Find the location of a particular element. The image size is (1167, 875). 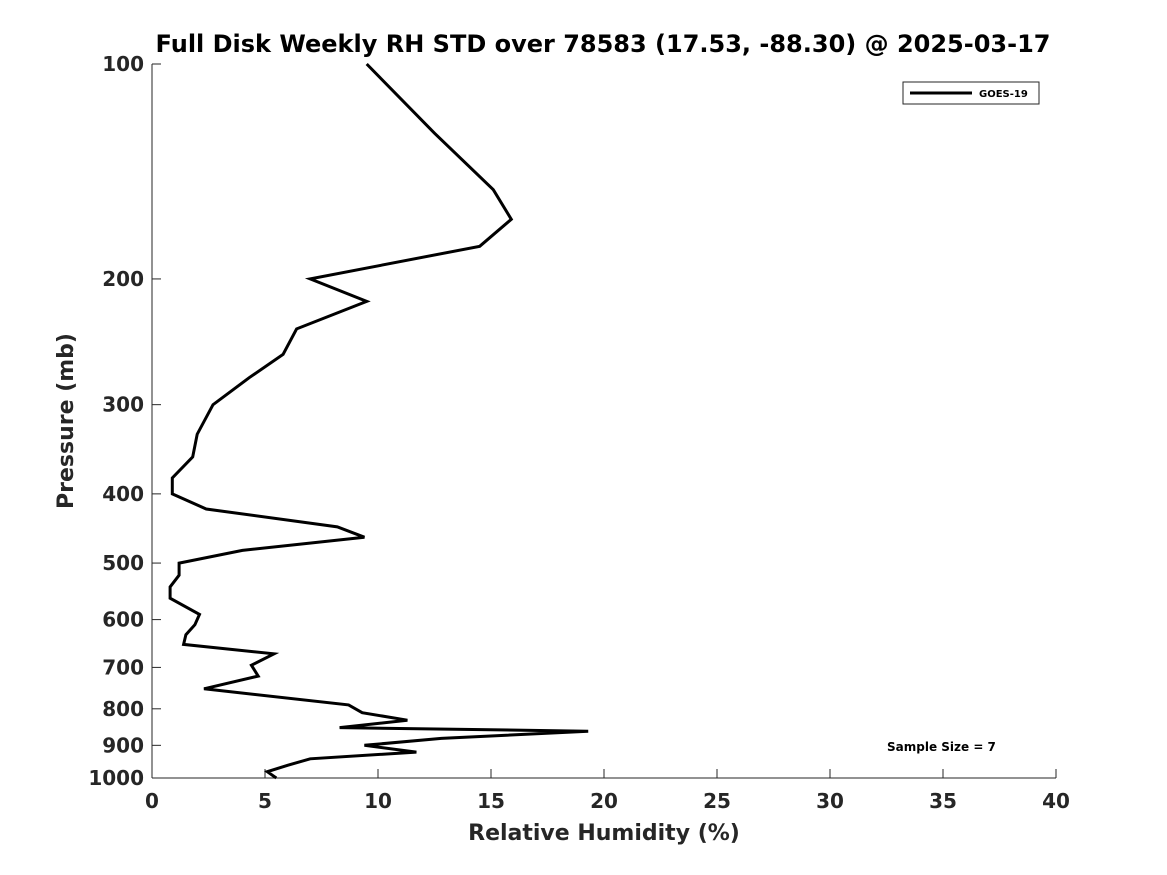

x-tick-label: 30 is located at coordinates (830, 801).